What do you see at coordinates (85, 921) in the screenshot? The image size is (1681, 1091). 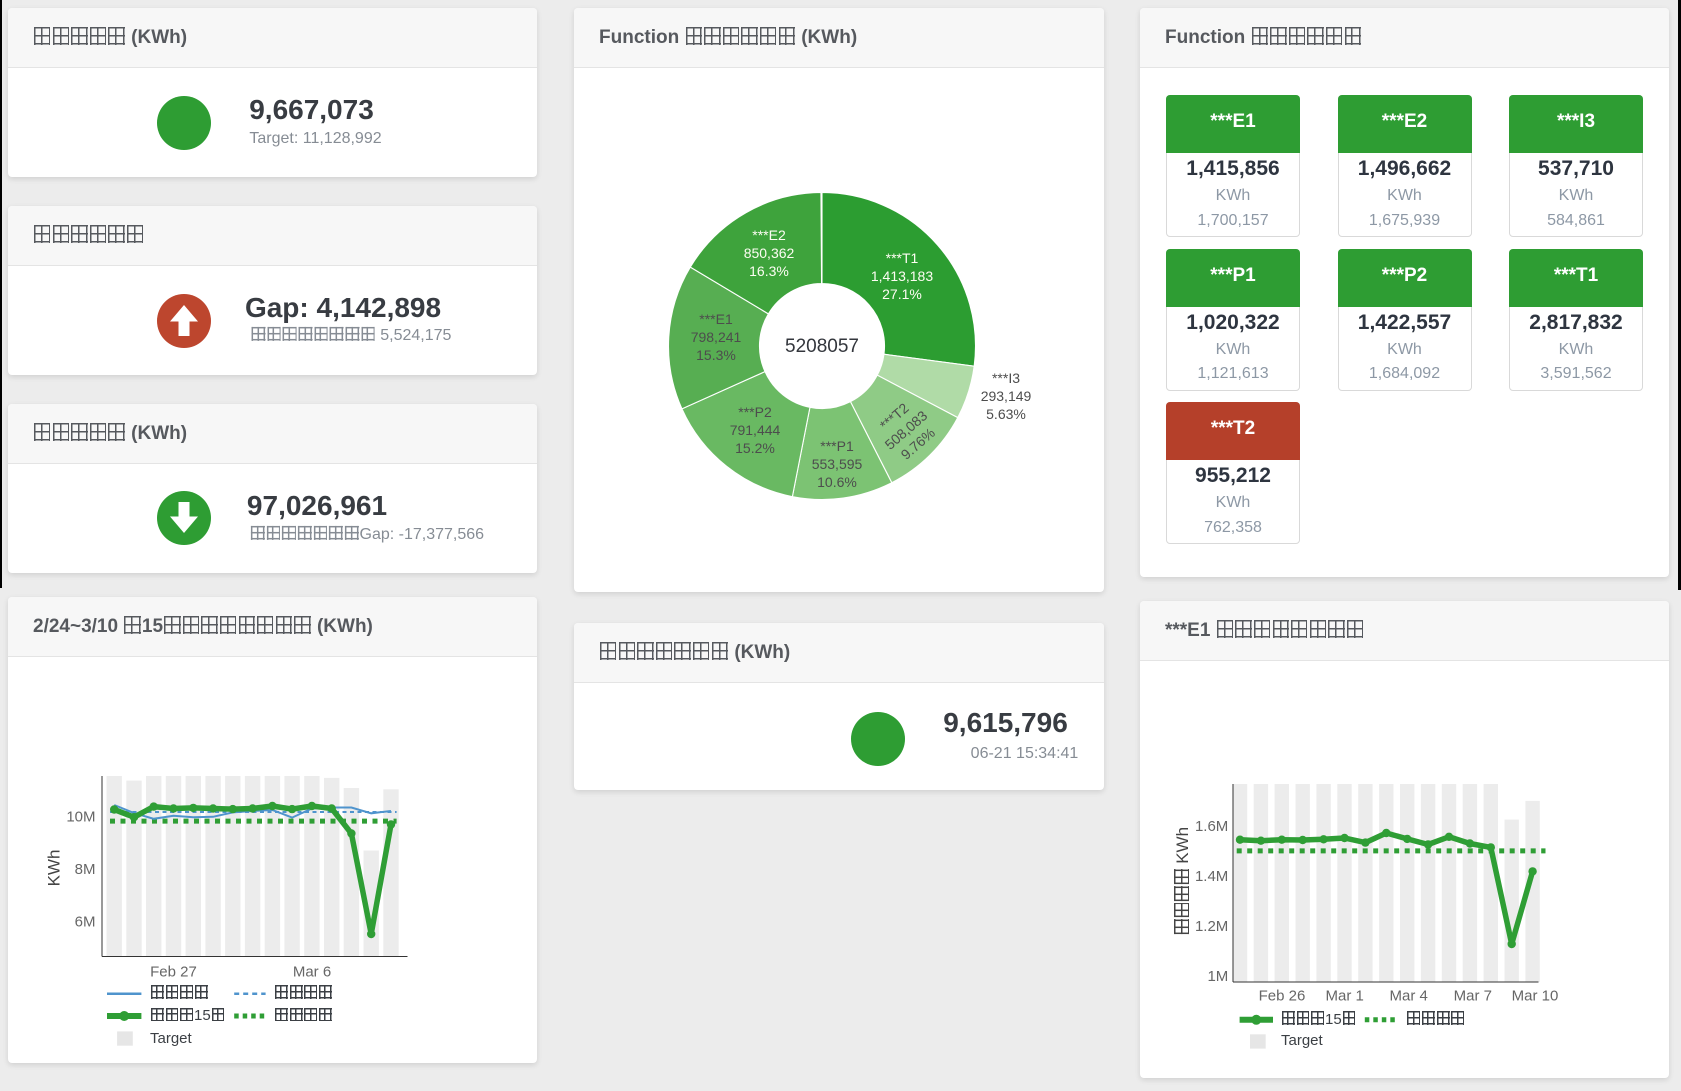 I see `svg-text: 6M` at bounding box center [85, 921].